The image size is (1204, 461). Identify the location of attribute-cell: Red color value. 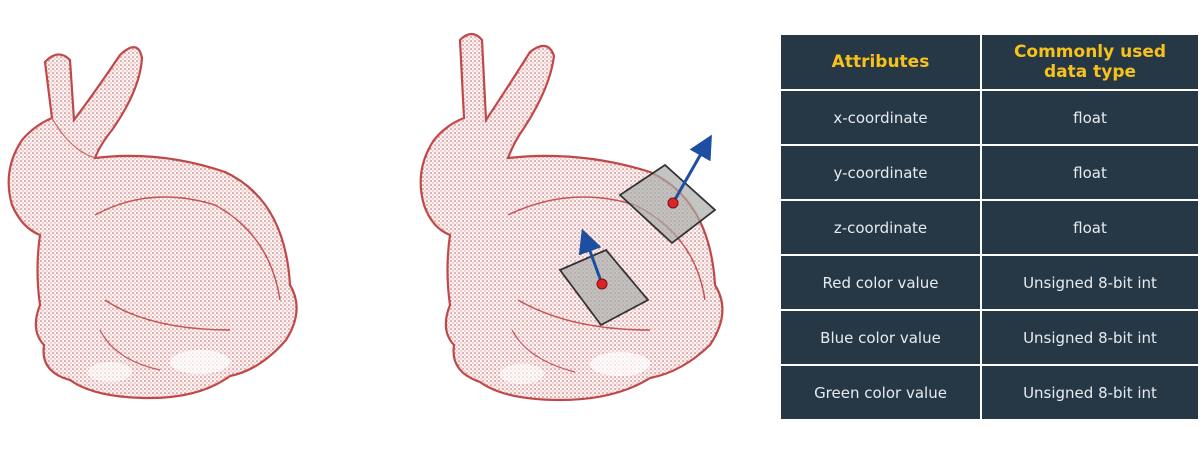
(880, 282).